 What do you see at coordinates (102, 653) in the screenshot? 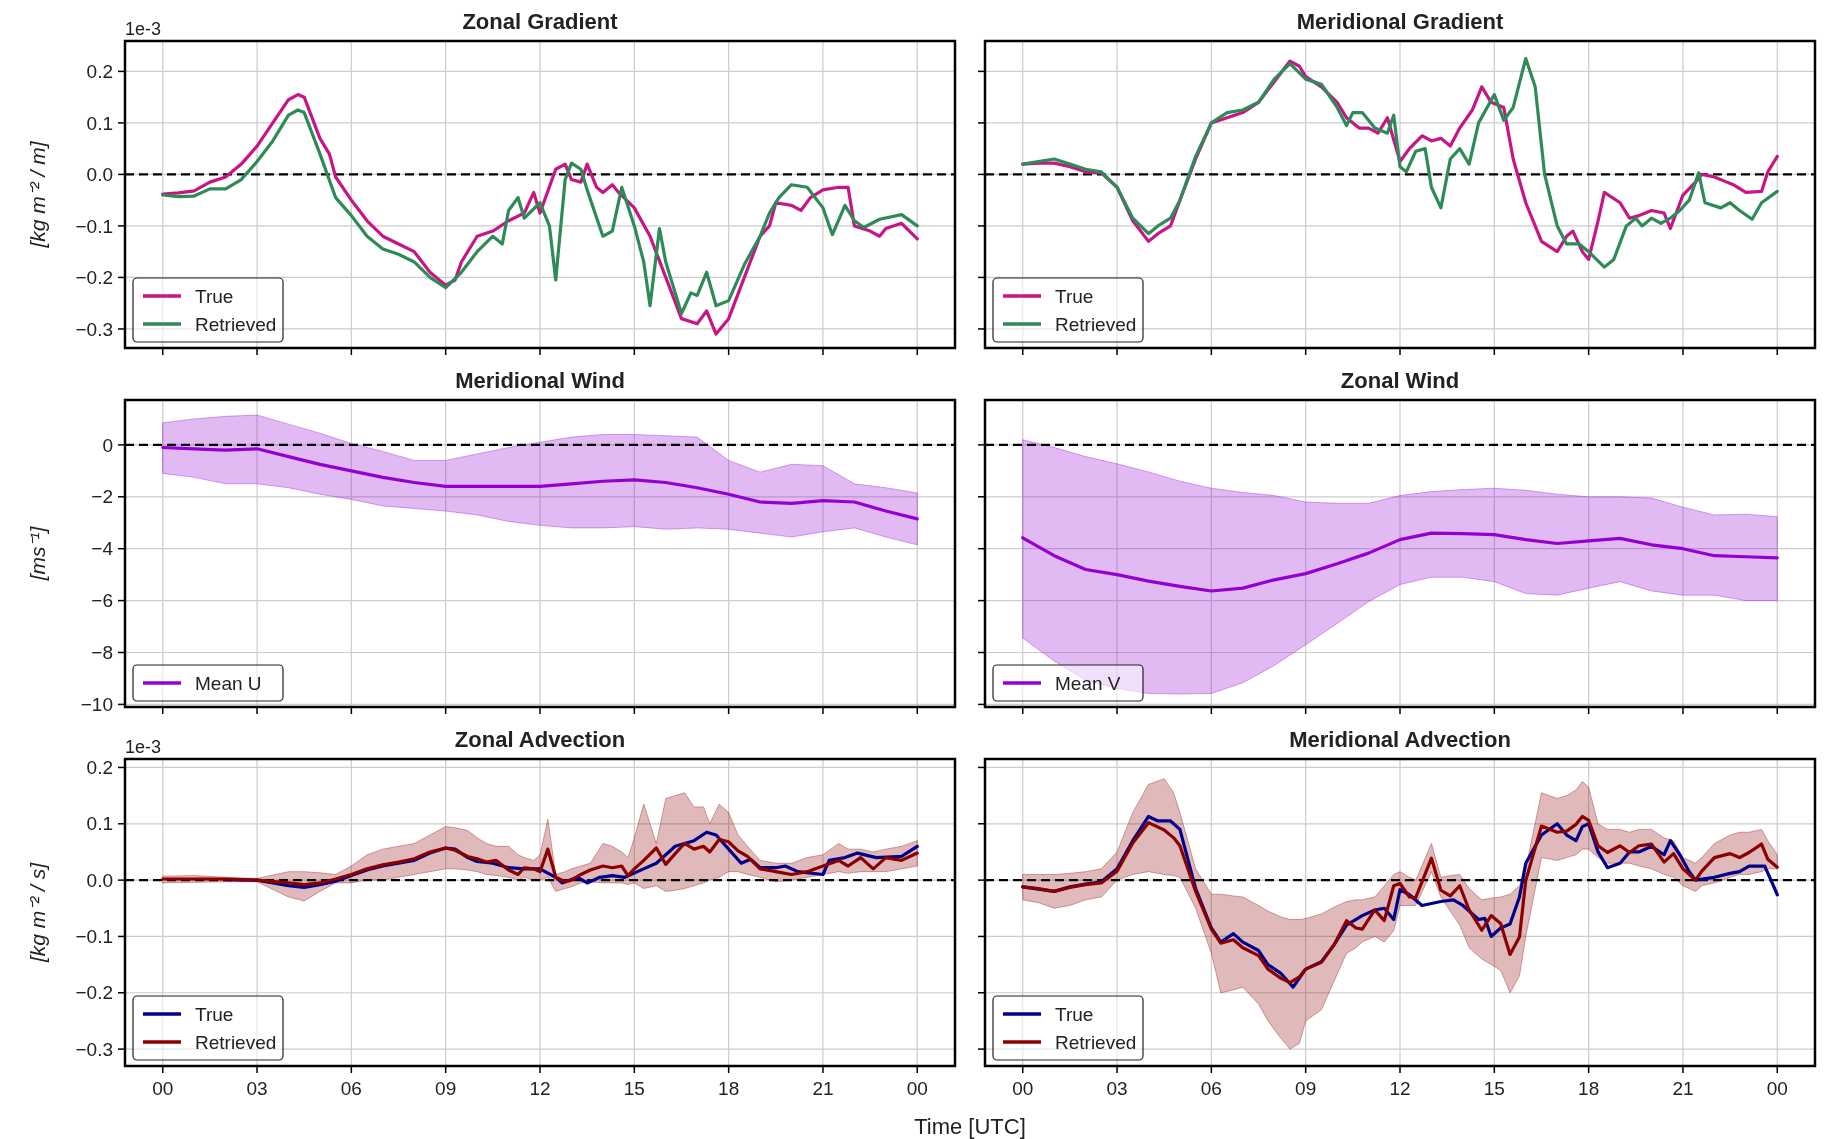
I see `y-tick-label: −8` at bounding box center [102, 653].